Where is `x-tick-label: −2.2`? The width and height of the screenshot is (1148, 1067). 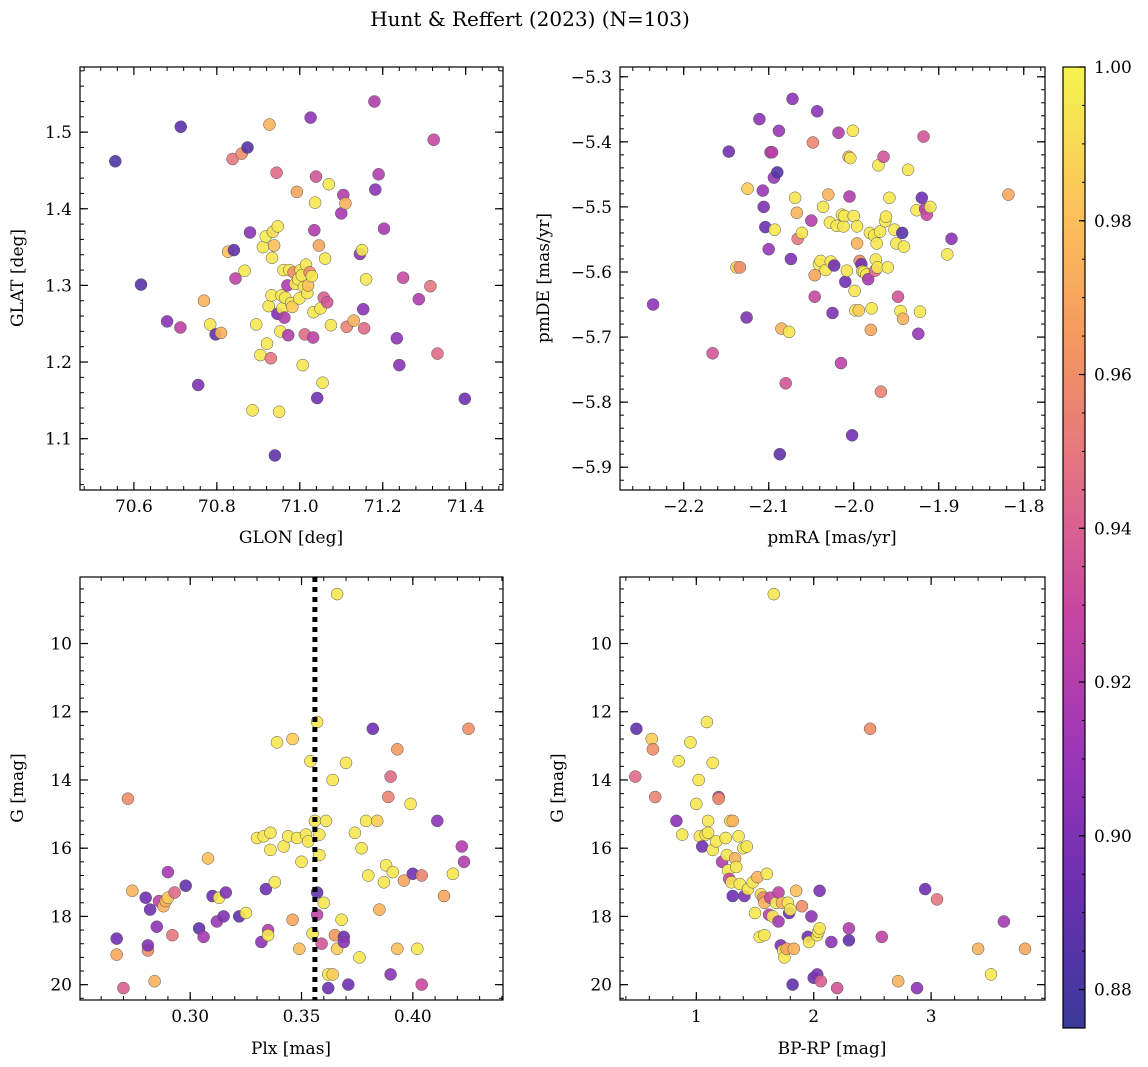
x-tick-label: −2.2 is located at coordinates (683, 507).